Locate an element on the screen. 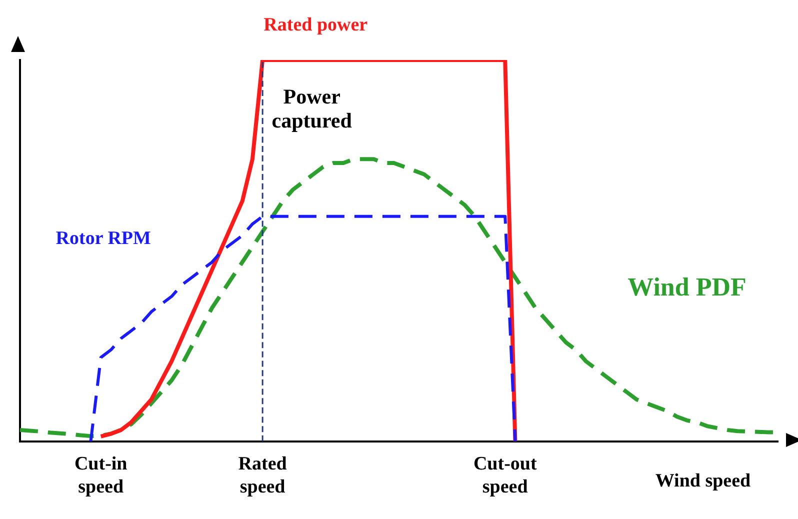  series-label: Rated power is located at coordinates (316, 25).